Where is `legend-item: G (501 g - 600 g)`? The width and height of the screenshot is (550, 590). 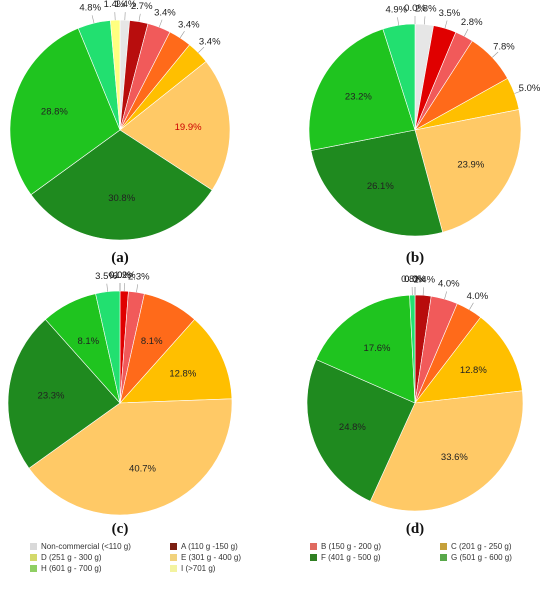
legend-item: G (501 g - 600 g) is located at coordinates (476, 557).